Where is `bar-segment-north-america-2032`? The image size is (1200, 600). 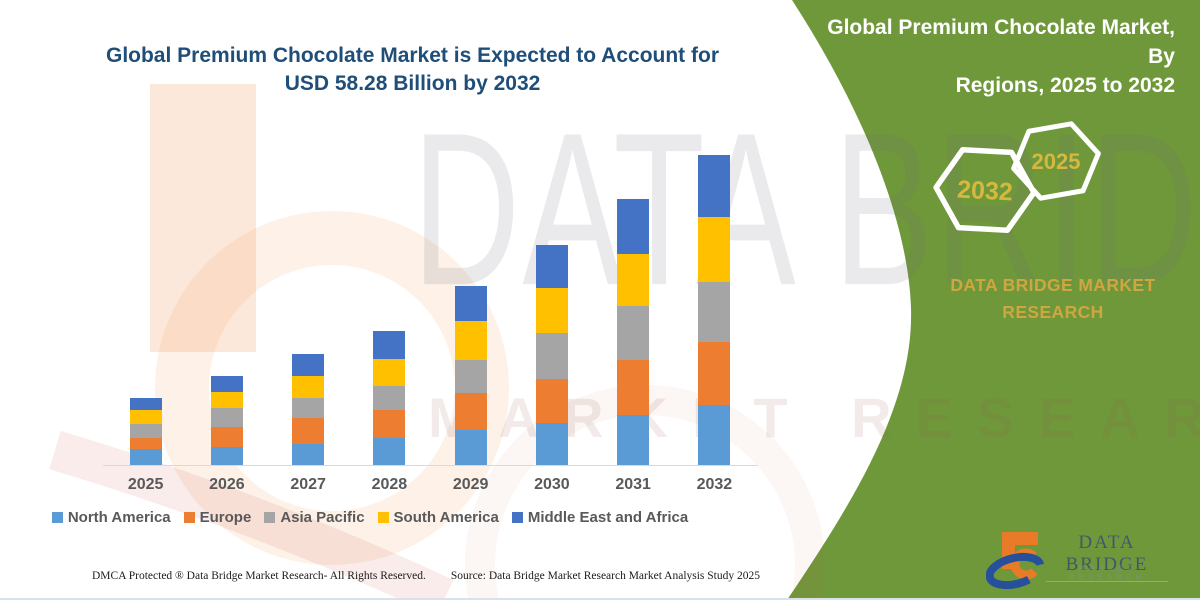
bar-segment-north-america-2032 is located at coordinates (714, 435).